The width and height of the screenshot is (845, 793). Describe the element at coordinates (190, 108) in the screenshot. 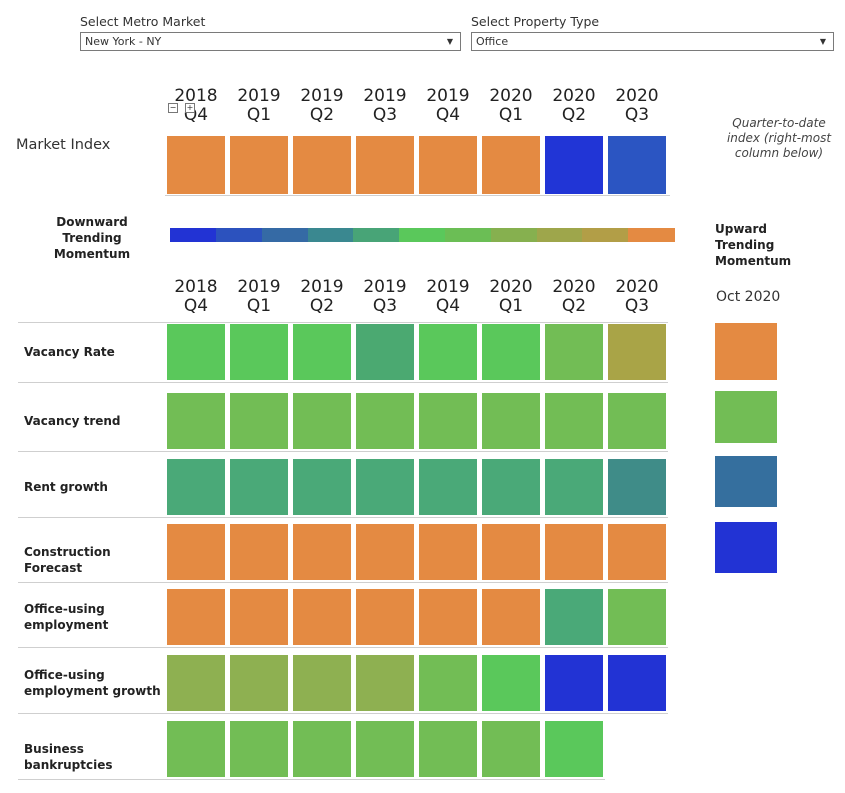

I see `expand-icon: +` at that location.